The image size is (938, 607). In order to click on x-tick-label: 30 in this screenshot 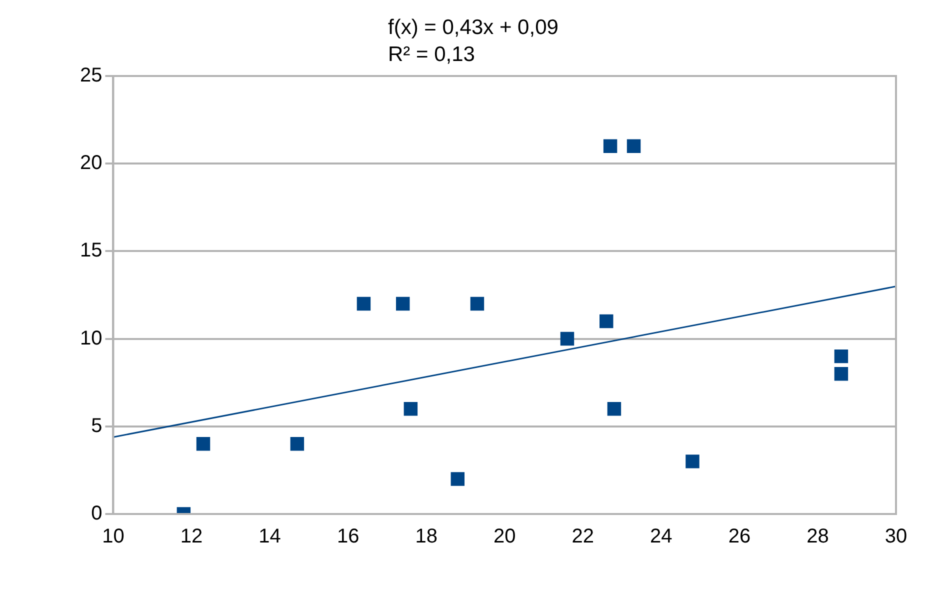, I will do `click(896, 537)`.